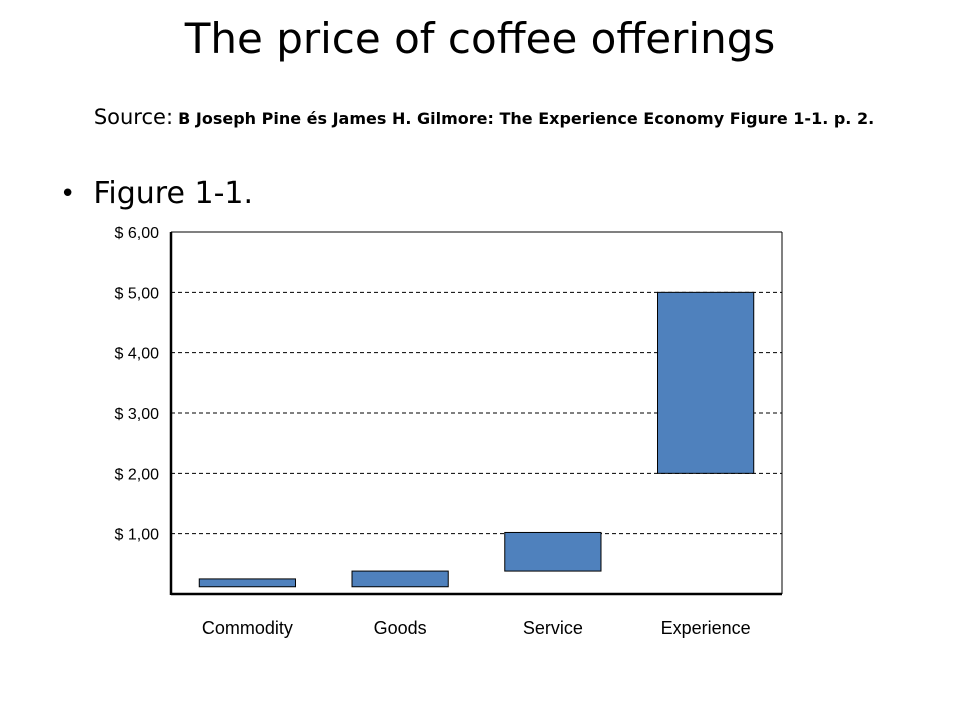 The height and width of the screenshot is (720, 960). Describe the element at coordinates (137, 535) in the screenshot. I see `y-tick-label: $ 1,00` at that location.